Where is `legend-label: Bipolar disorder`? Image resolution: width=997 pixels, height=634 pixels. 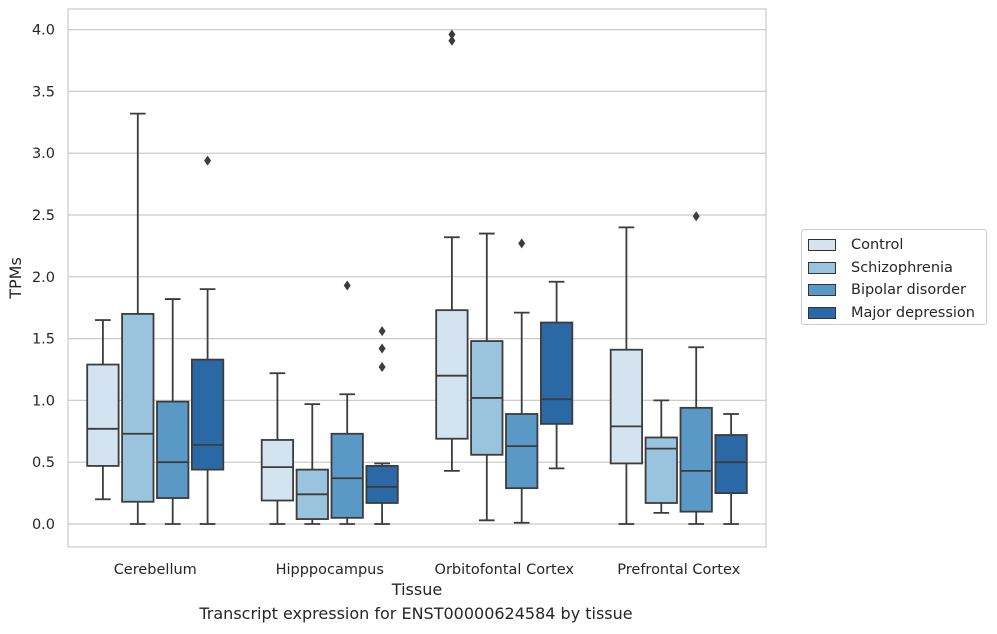
legend-label: Bipolar disorder is located at coordinates (908, 290).